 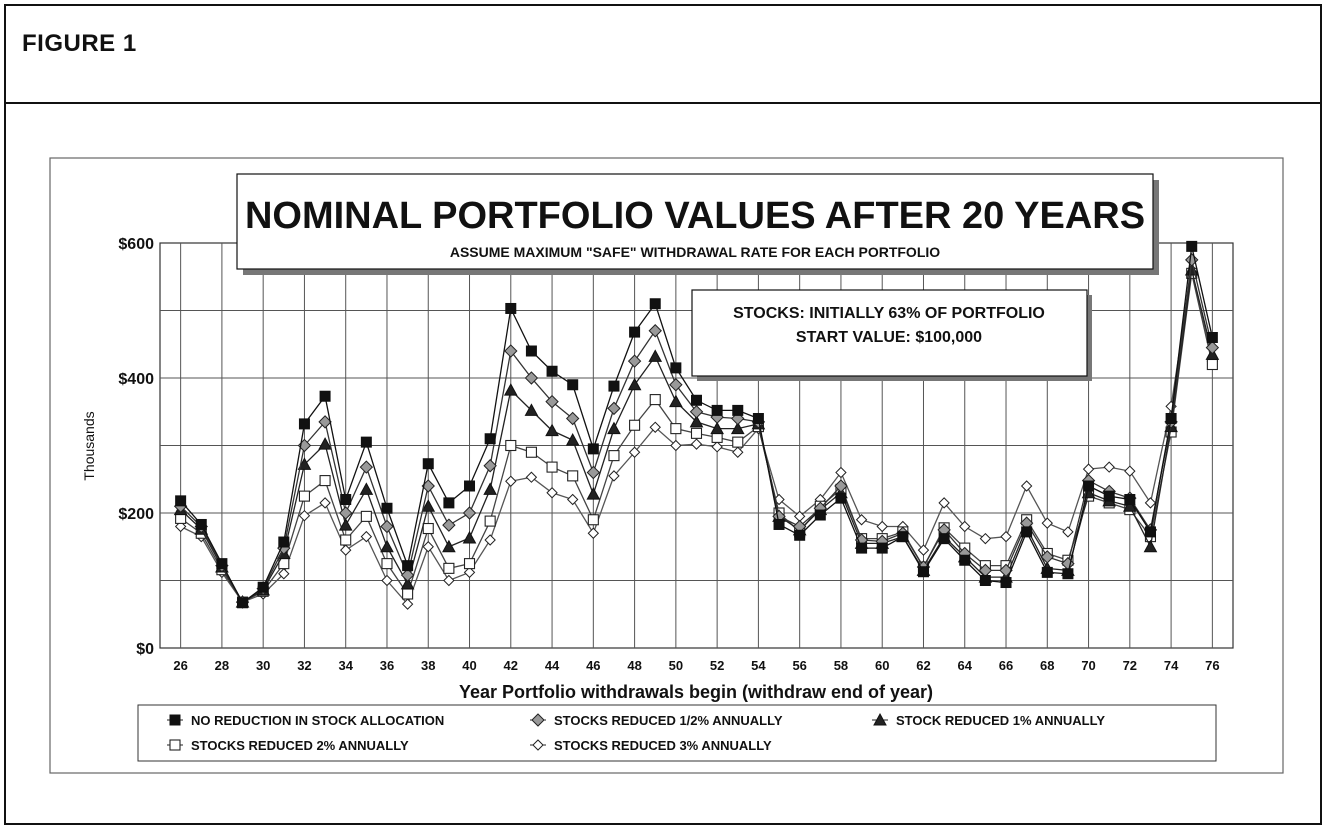 I want to click on annotation-line-2: START VALUE: $100,000, so click(x=889, y=337).